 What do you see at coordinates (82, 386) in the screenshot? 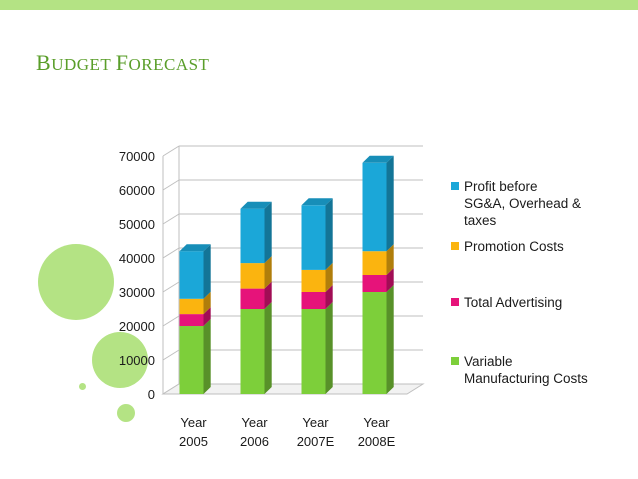
I see `decorative-dot` at bounding box center [82, 386].